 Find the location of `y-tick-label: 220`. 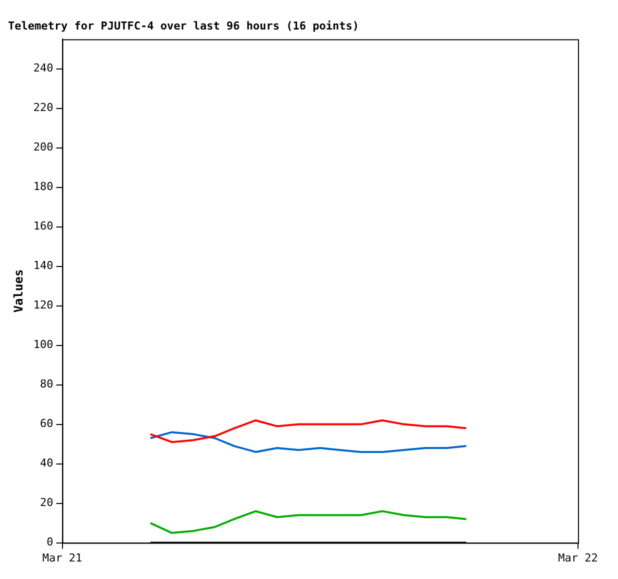

y-tick-label: 220 is located at coordinates (43, 107).